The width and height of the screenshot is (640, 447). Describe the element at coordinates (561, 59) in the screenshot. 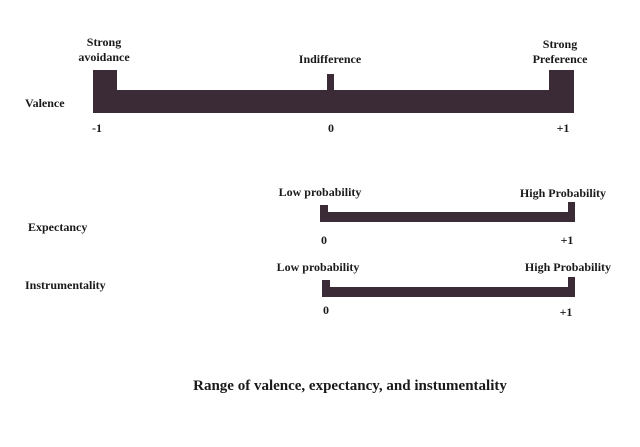

I see `scale-label: Preference` at that location.